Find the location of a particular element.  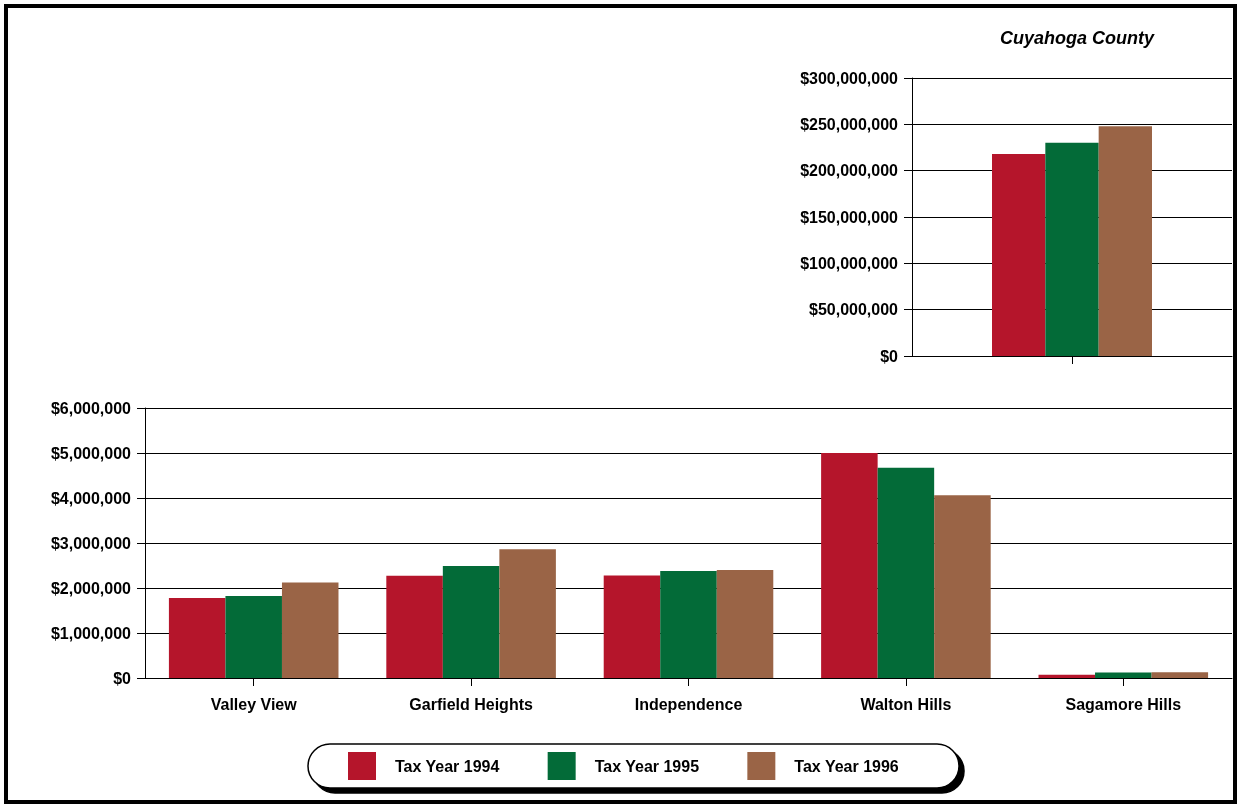

y-tick-label: $250,000,000 is located at coordinates (849, 124).